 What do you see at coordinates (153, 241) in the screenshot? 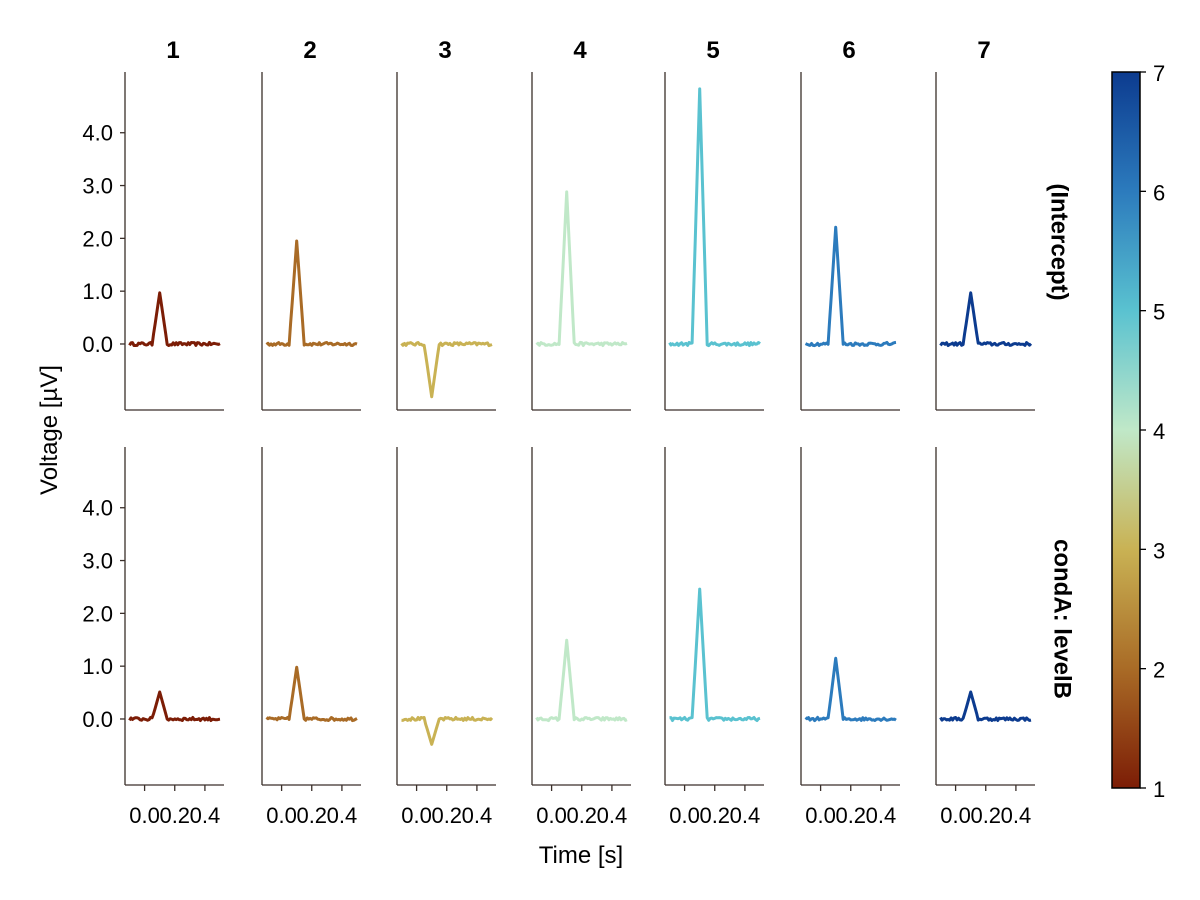
I see `panel-r1-c1: 0.0 1.0 2.0 3.0 4.0` at bounding box center [153, 241].